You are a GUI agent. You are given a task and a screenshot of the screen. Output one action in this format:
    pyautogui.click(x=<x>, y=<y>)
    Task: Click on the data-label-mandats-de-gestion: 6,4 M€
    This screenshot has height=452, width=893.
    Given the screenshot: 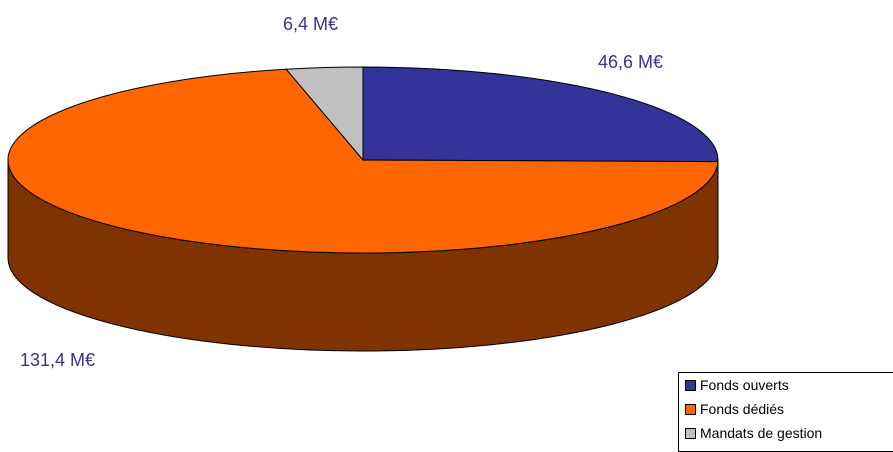 What is the action you would take?
    pyautogui.click(x=310, y=24)
    